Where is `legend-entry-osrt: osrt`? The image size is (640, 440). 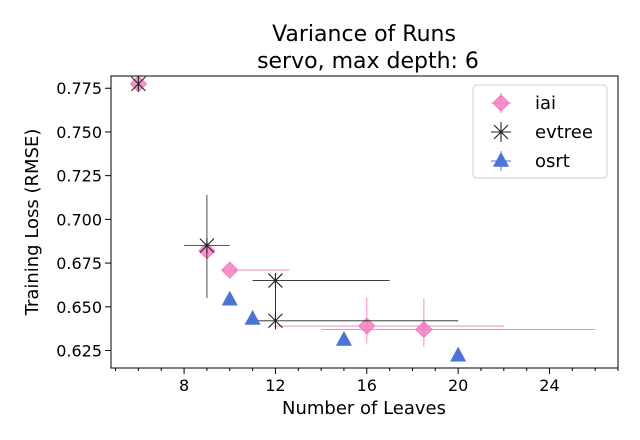
legend-entry-osrt: osrt is located at coordinates (530, 161).